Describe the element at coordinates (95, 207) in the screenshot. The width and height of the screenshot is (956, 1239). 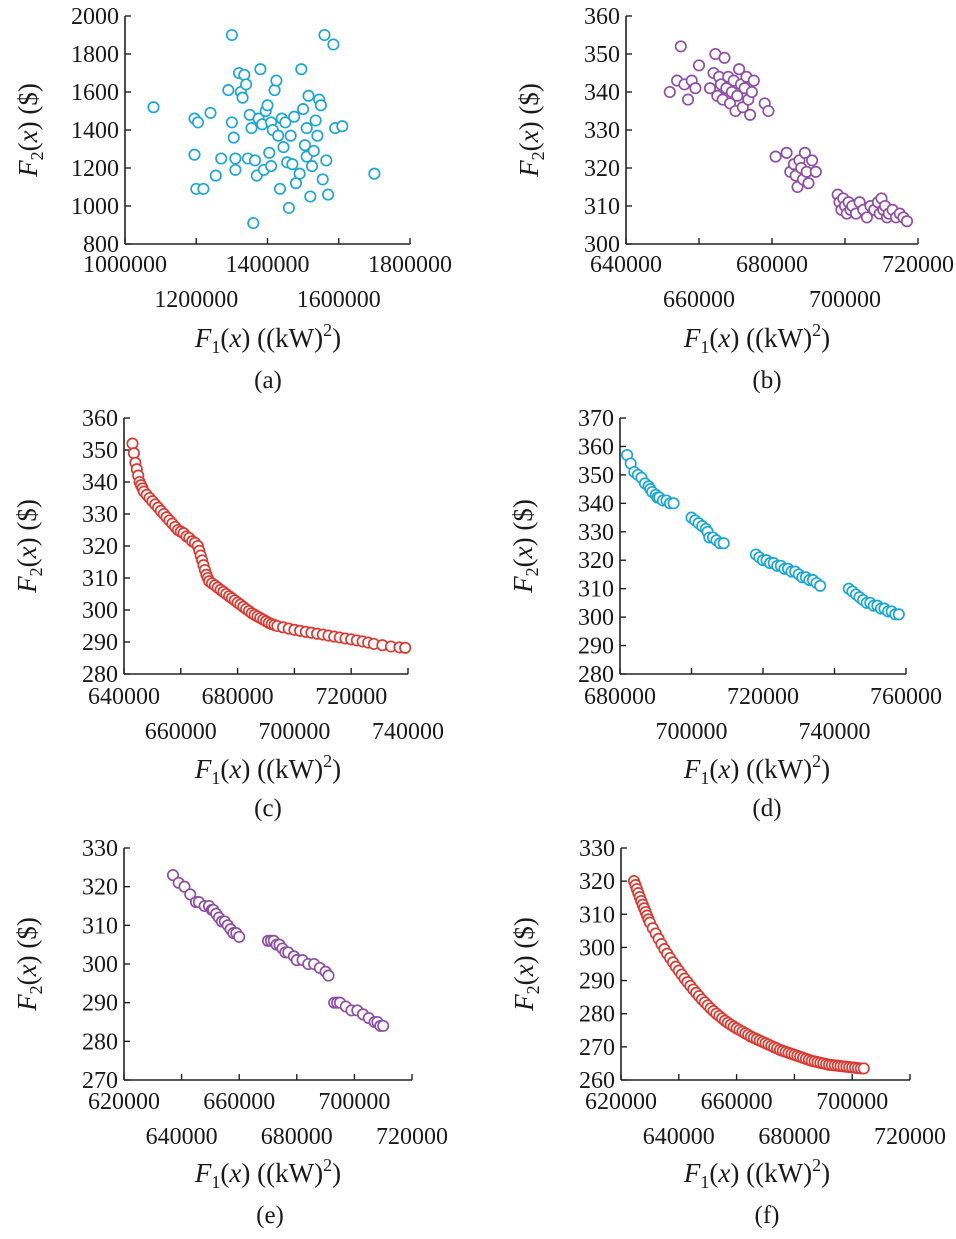
I see `y-tick-label: 1000` at that location.